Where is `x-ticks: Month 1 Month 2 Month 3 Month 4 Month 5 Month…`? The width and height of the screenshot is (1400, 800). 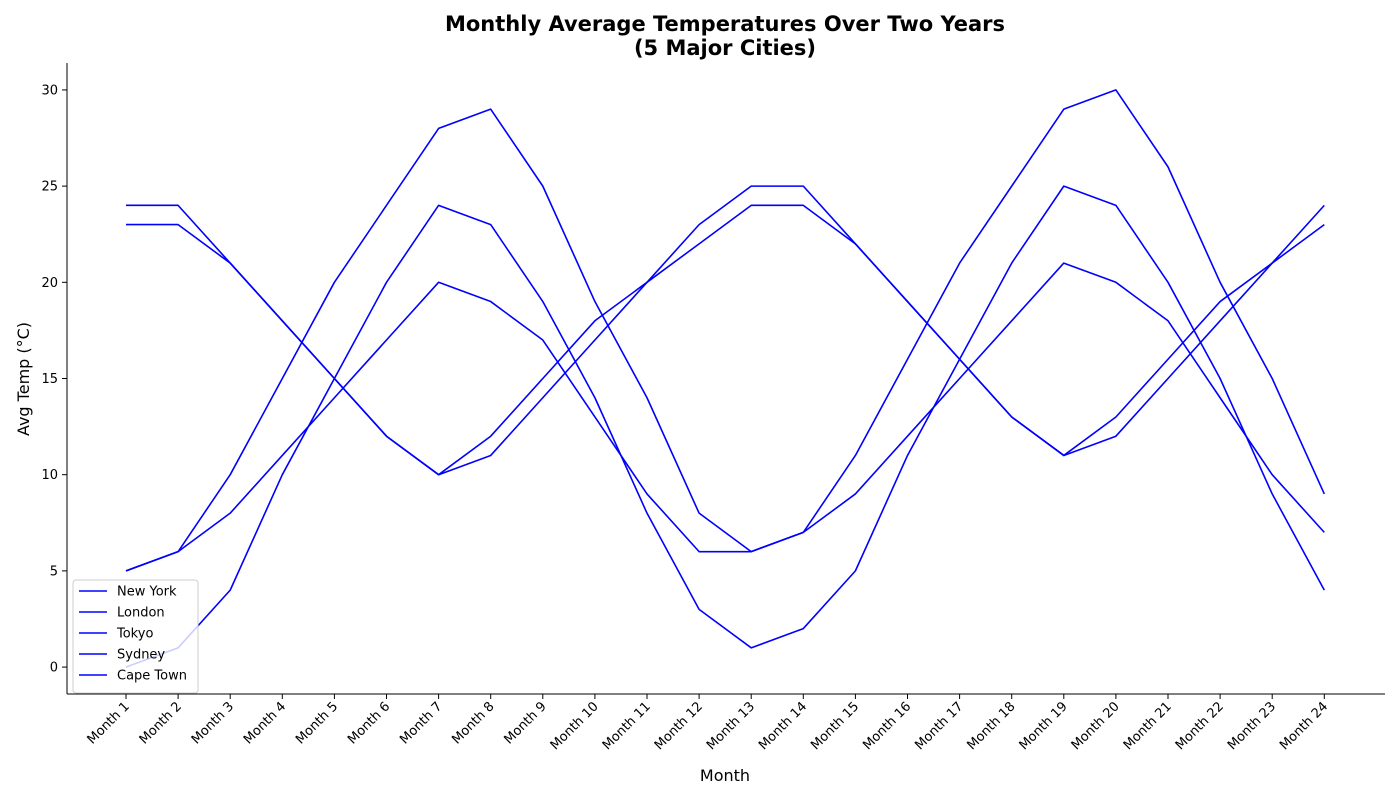 x-ticks: Month 1 Month 2 Month 3 Month 4 Month 5 Month… is located at coordinates (708, 723).